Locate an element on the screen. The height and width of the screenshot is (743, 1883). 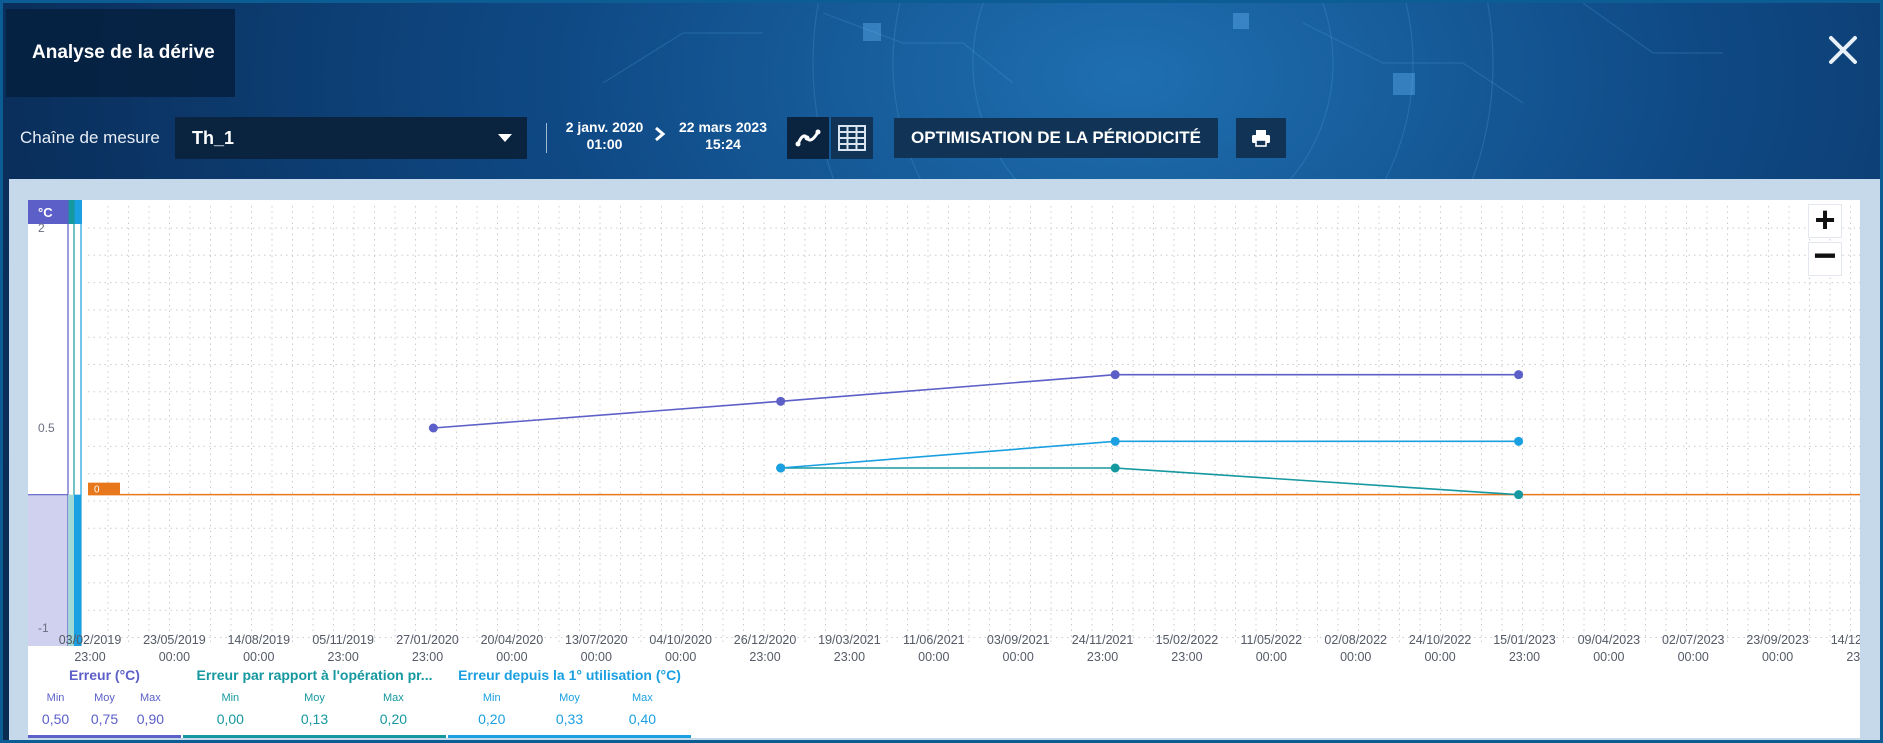
y-tick-label: 0.5 is located at coordinates (46, 428).